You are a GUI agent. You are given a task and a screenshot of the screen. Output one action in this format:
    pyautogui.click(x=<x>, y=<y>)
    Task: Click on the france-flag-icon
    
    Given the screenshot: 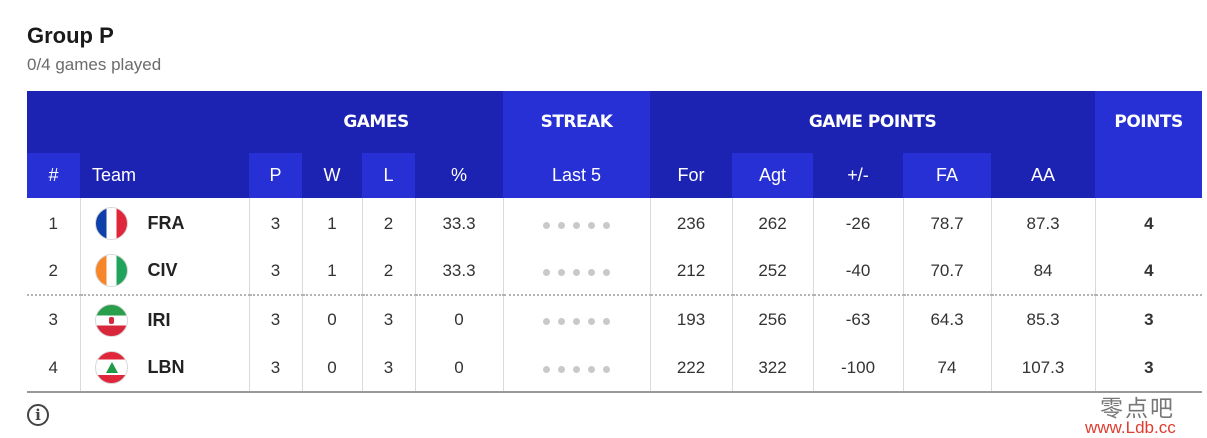 What is the action you would take?
    pyautogui.click(x=111, y=223)
    